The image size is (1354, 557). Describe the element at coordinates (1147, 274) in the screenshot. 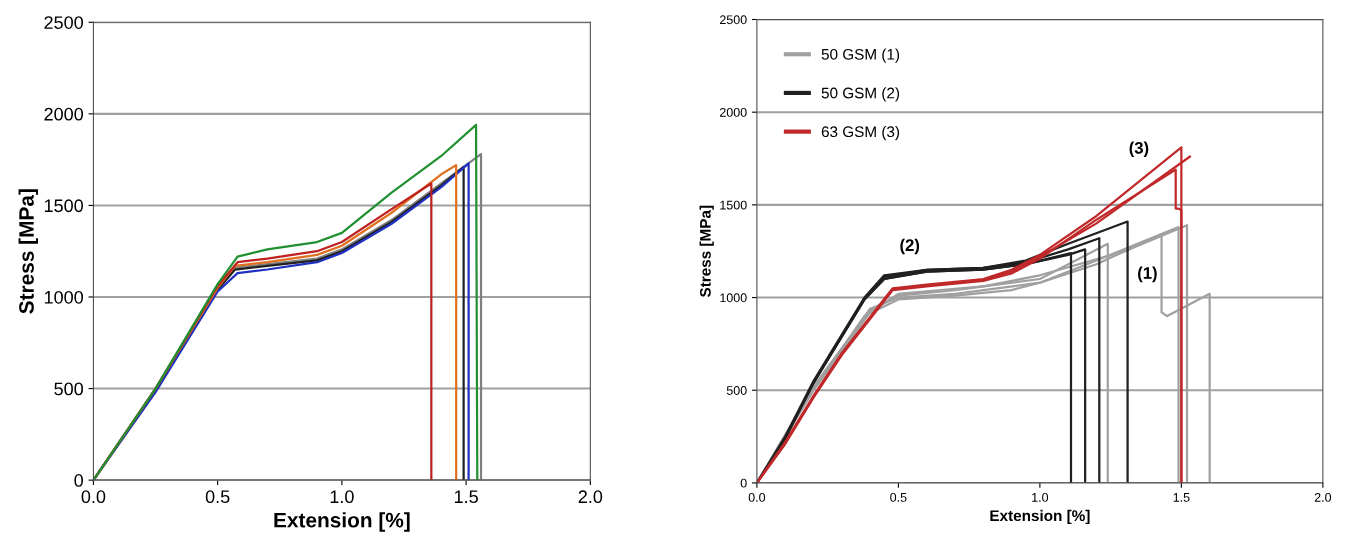

I see `annotation: (1)` at that location.